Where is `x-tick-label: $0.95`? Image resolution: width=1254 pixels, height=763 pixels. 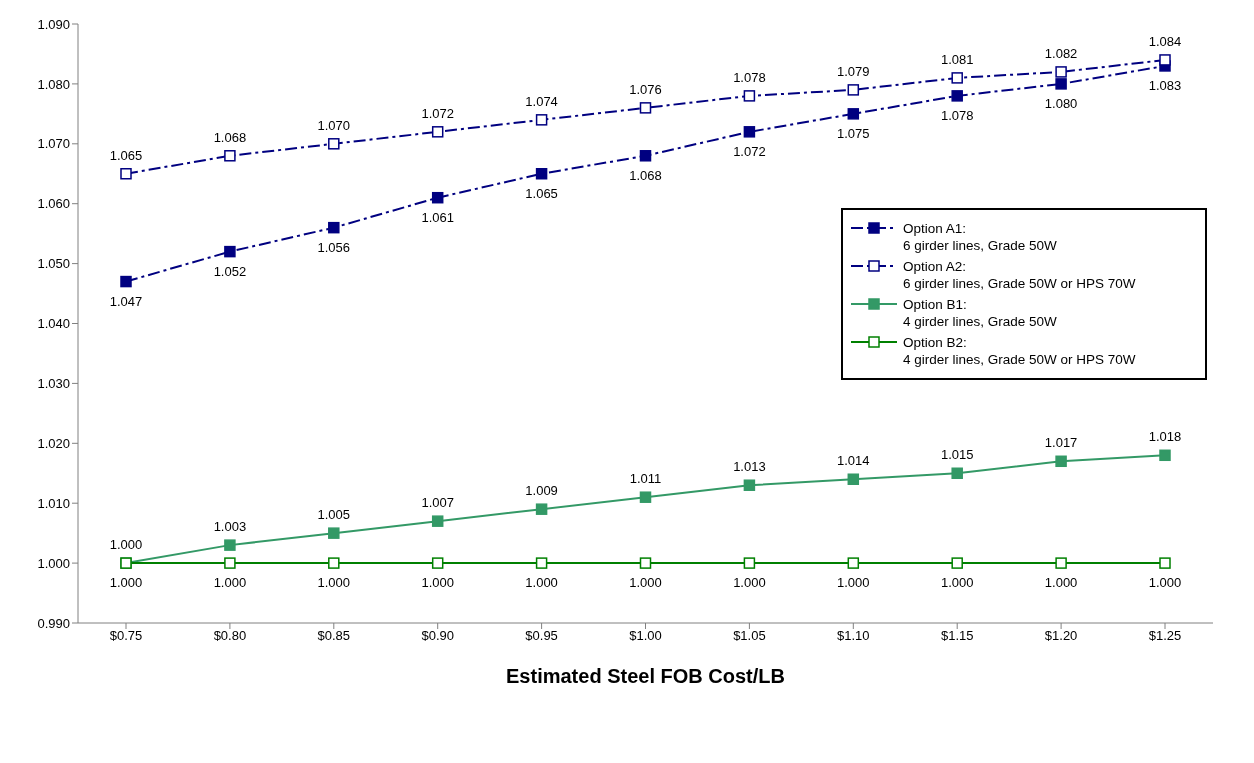 x-tick-label: $0.95 is located at coordinates (541, 636).